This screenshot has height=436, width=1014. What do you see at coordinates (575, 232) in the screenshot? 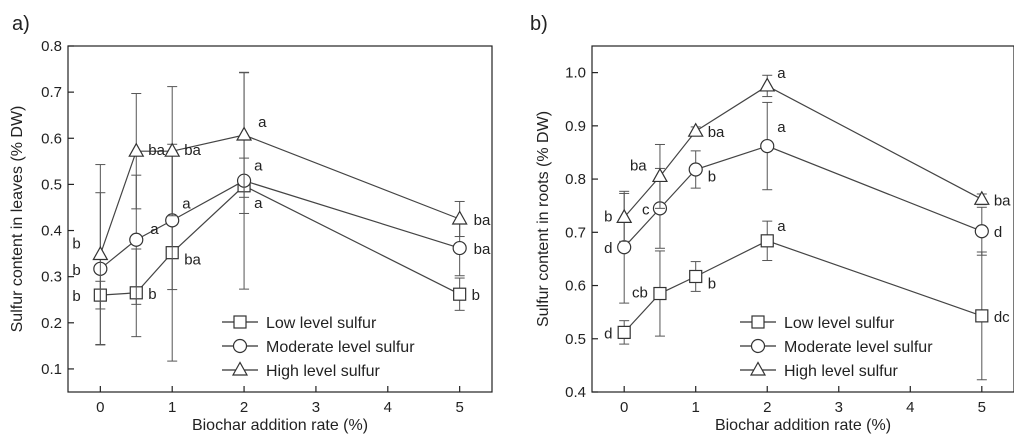
I see `y-tick-label: 0.7` at bounding box center [575, 232].